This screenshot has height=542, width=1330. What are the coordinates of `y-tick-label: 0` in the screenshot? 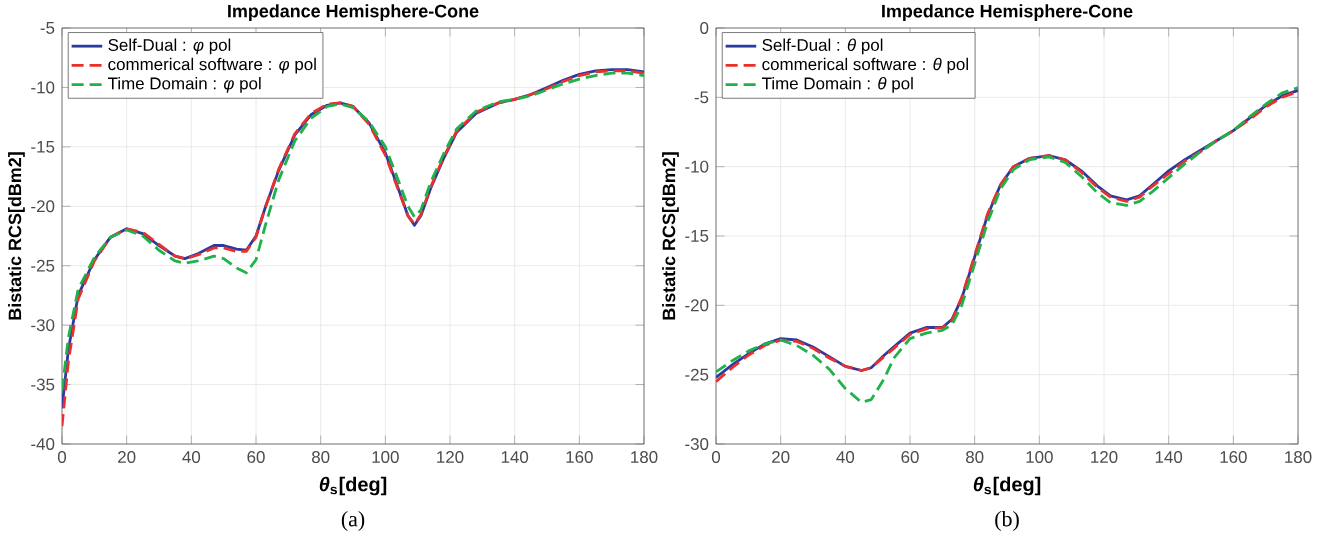 It's located at (704, 28).